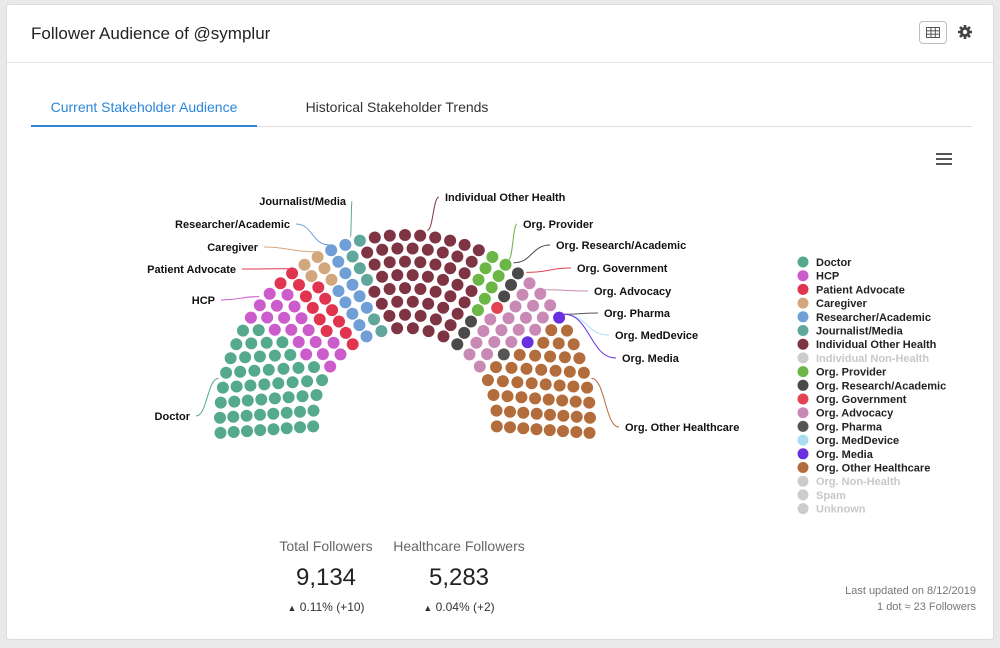 This screenshot has height=648, width=1000. I want to click on legend-item: Unknown, so click(841, 510).